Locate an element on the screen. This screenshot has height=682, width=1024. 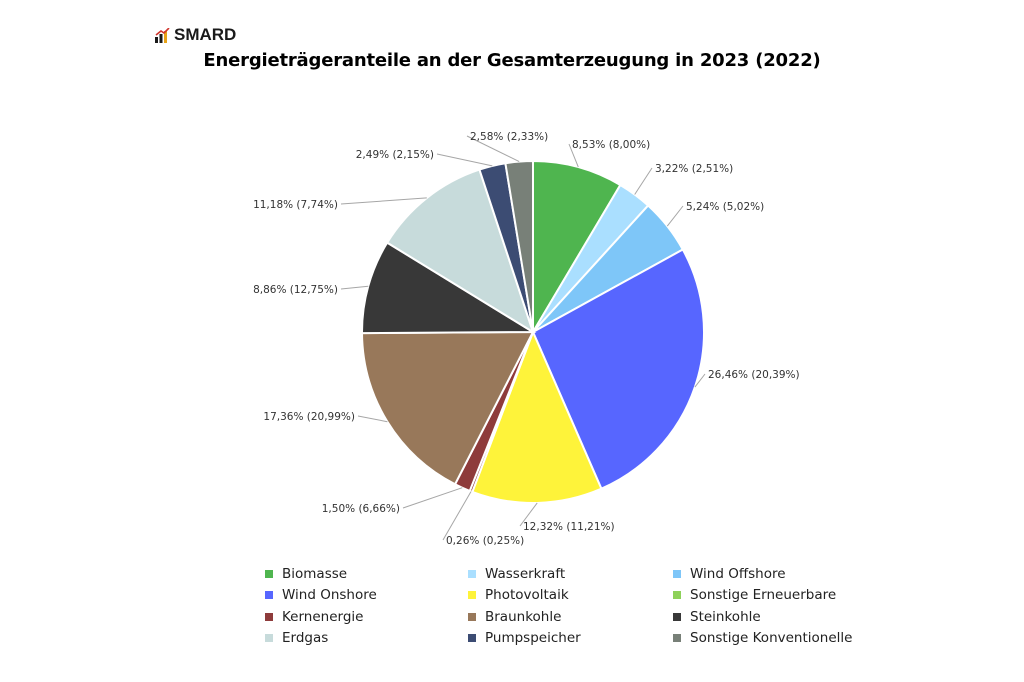
legend-item: Wind Offshore is located at coordinates (778, 574).